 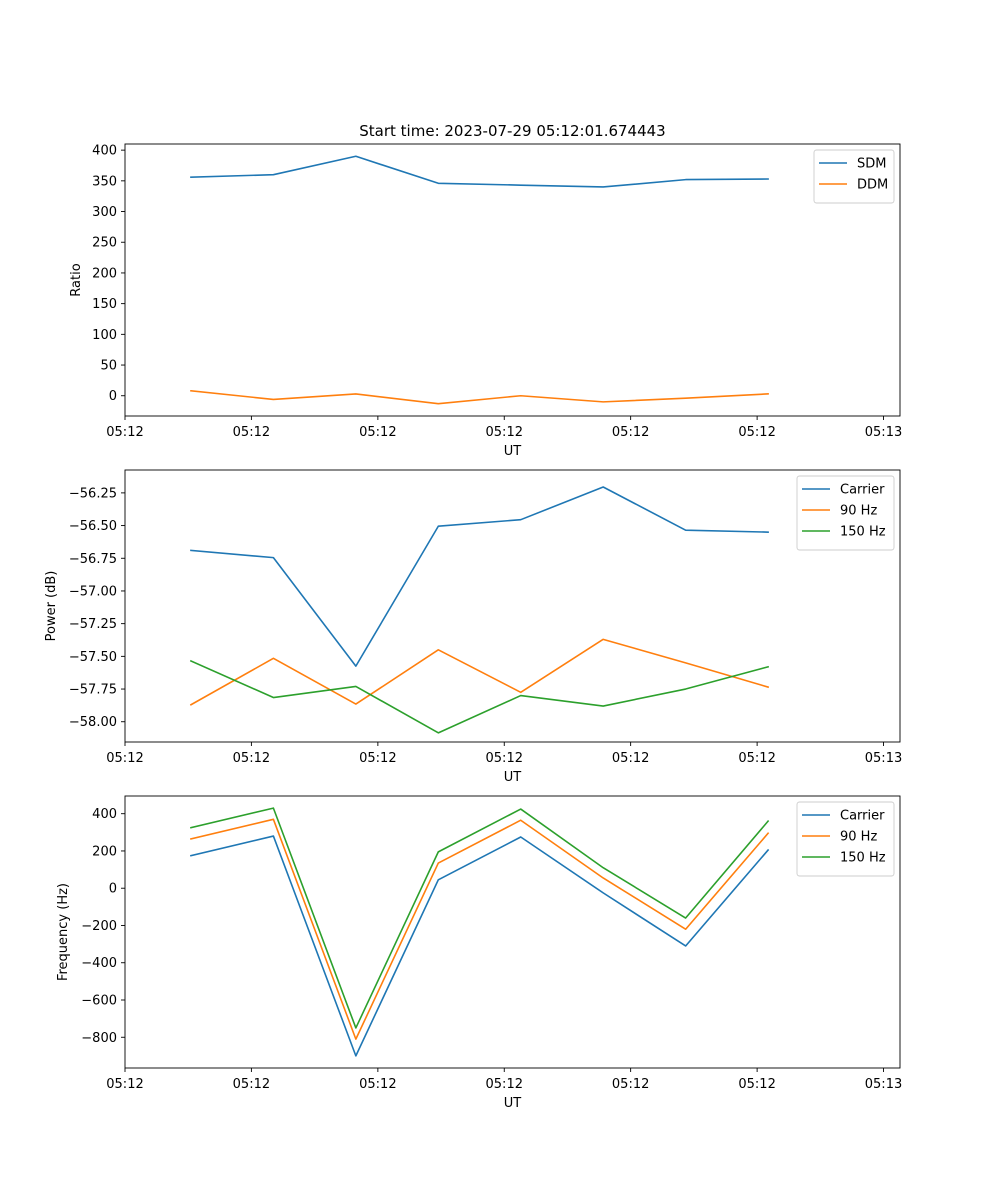 What do you see at coordinates (858, 511) in the screenshot?
I see `power-legend-label: 90 Hz` at bounding box center [858, 511].